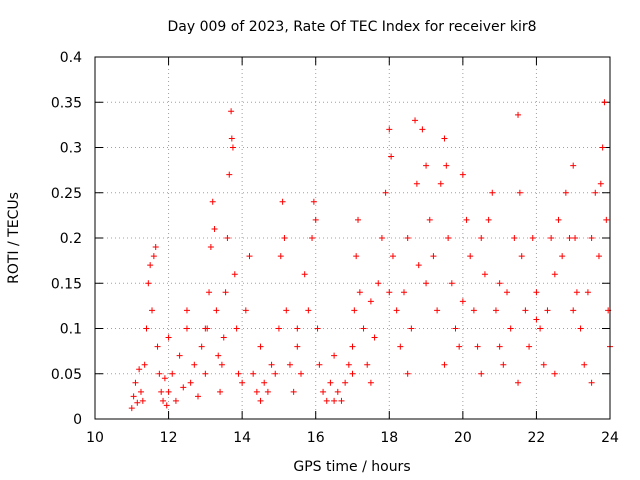 This screenshot has height=480, width=640. I want to click on y-tick-label: 0.35, so click(66, 103).